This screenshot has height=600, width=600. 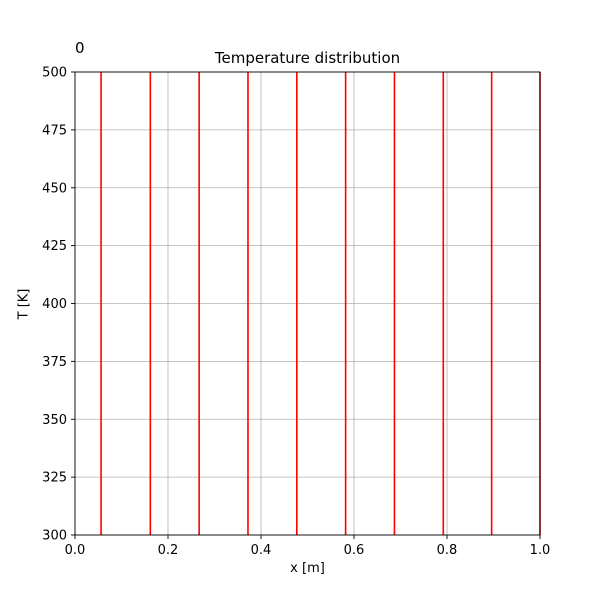 What do you see at coordinates (24, 304) in the screenshot?
I see `y-axis-label: T [K]` at bounding box center [24, 304].